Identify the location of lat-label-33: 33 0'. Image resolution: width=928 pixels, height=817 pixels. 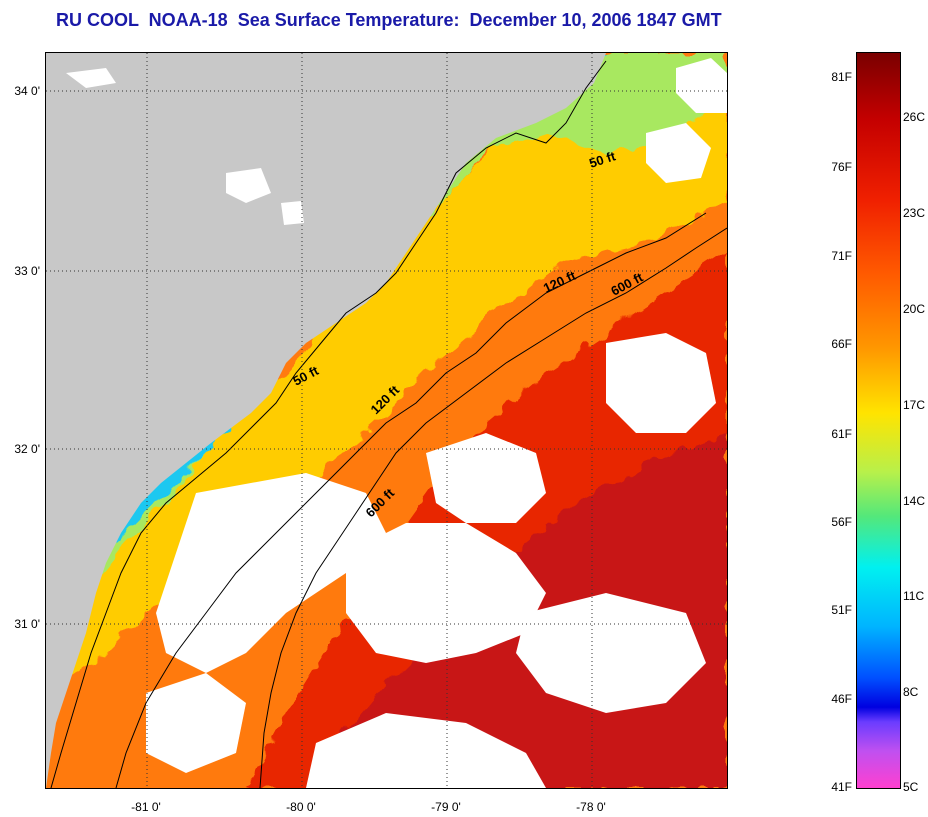
(27, 271).